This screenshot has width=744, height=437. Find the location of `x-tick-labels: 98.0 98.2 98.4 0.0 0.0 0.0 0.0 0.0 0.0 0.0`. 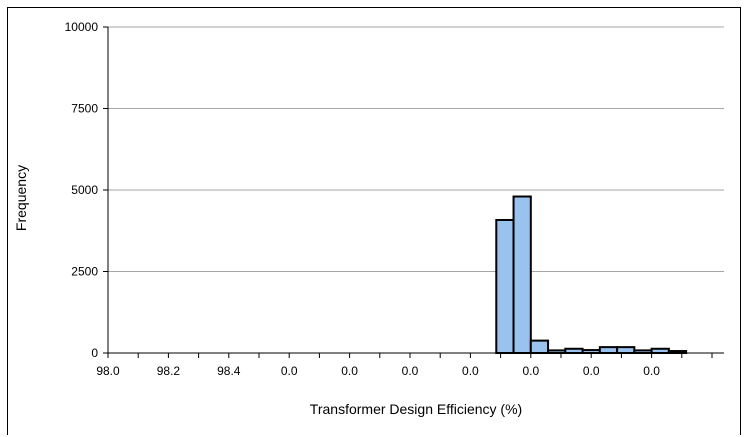

x-tick-labels: 98.0 98.2 98.4 0.0 0.0 0.0 0.0 0.0 0.0 0.0 is located at coordinates (378, 371).